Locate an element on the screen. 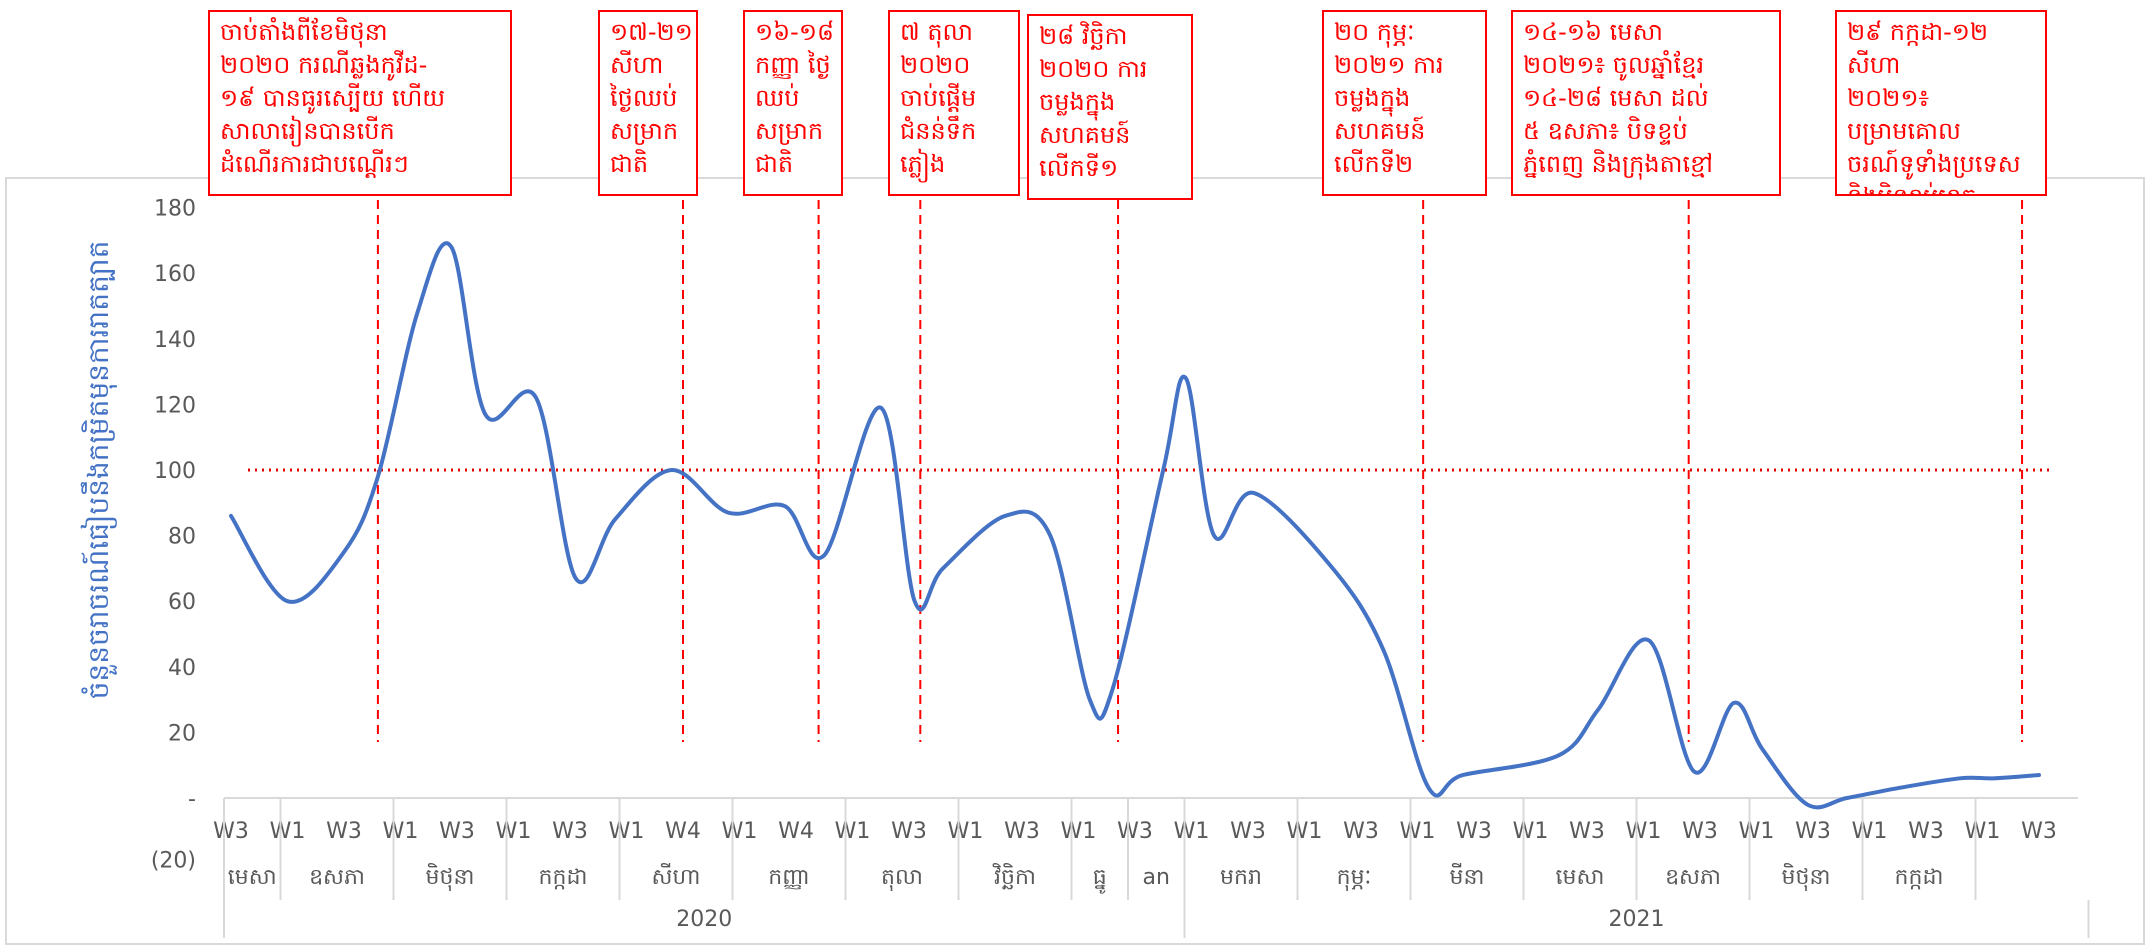 This screenshot has width=2146, height=946. x-year-label: 2020 is located at coordinates (704, 919).